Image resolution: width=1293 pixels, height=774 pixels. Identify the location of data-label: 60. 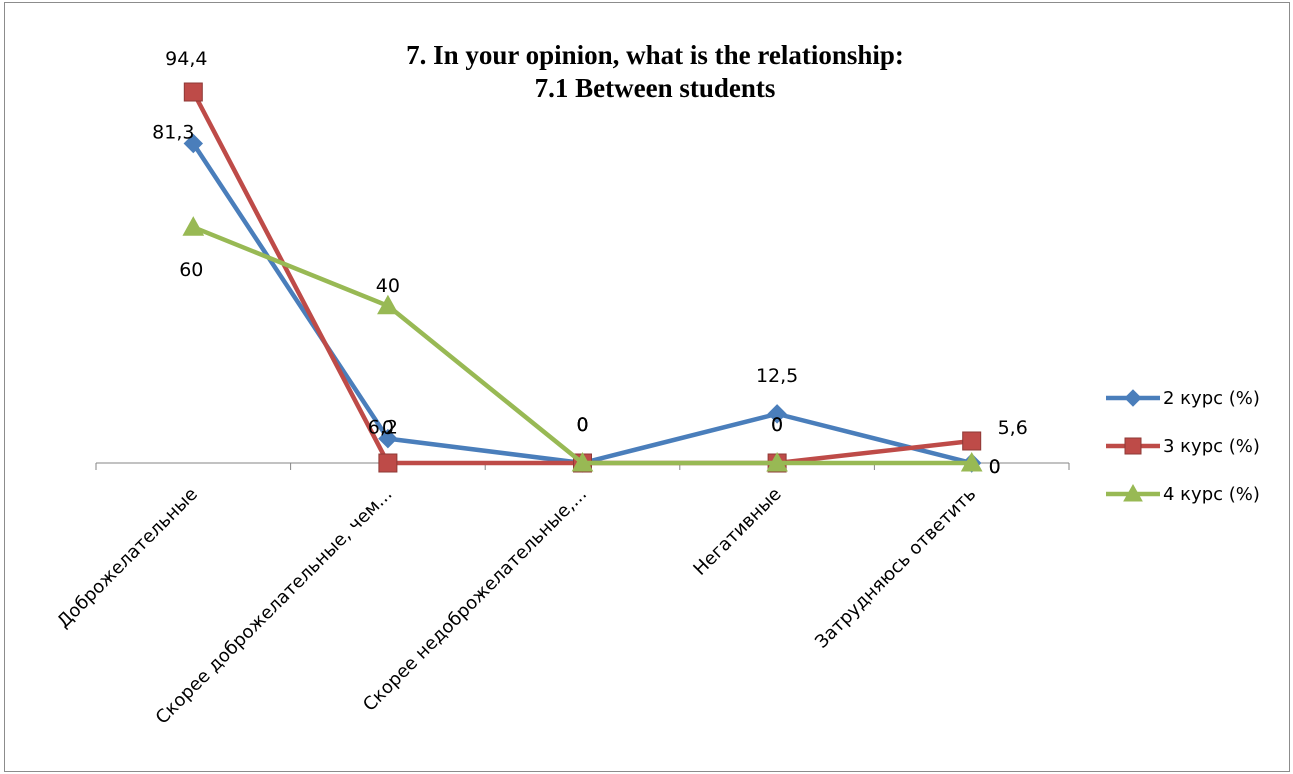
(191, 270).